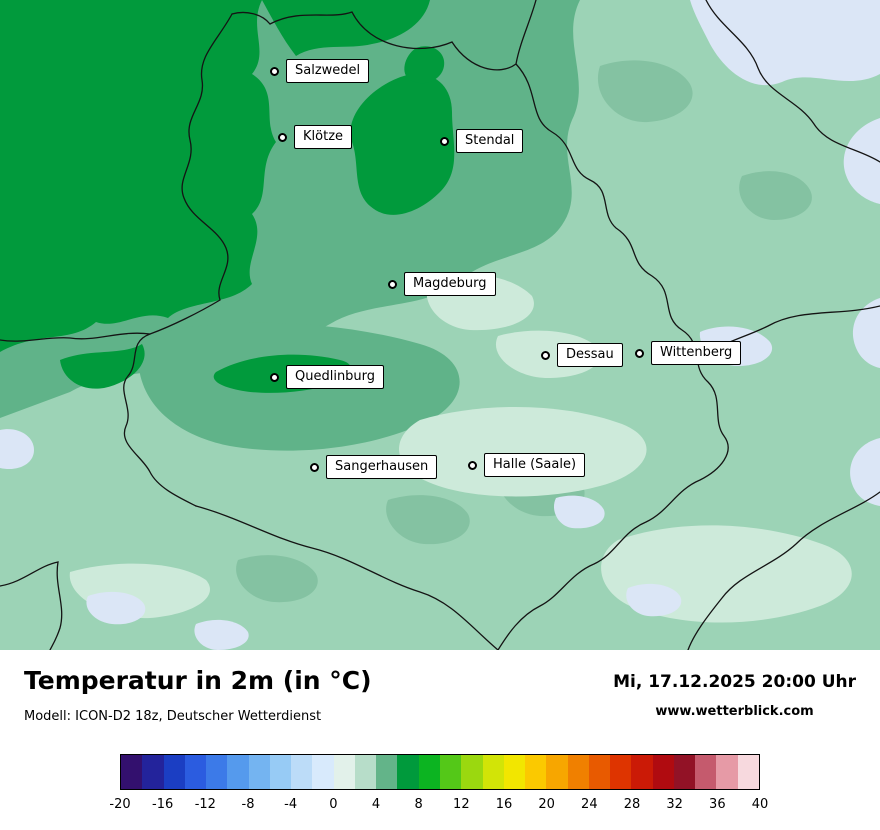 This screenshot has width=880, height=830. Describe the element at coordinates (545, 355) in the screenshot. I see `city-marker-dessau` at that location.